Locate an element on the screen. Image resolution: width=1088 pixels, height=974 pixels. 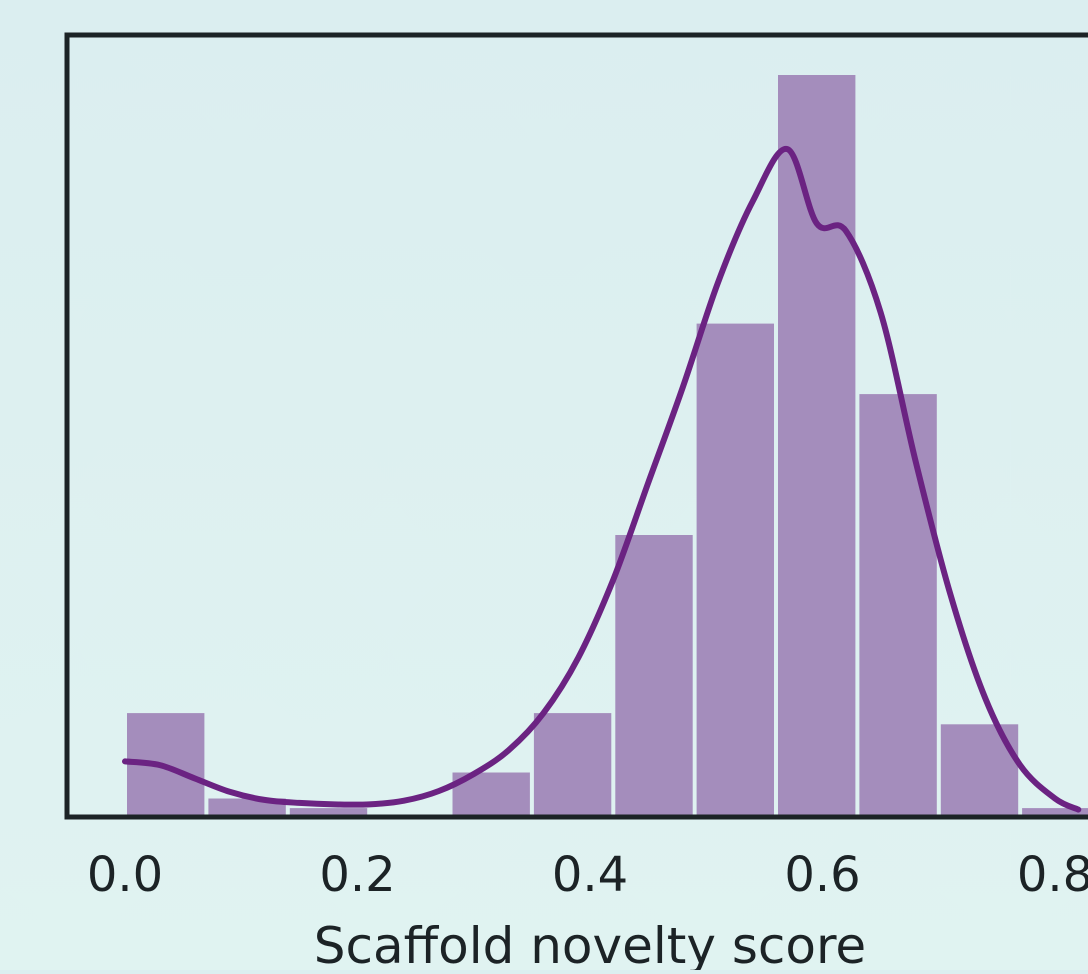
x-axis-ticks: 0.0 0.2 0.4 0.6 0.8 is located at coordinates (587, 875).